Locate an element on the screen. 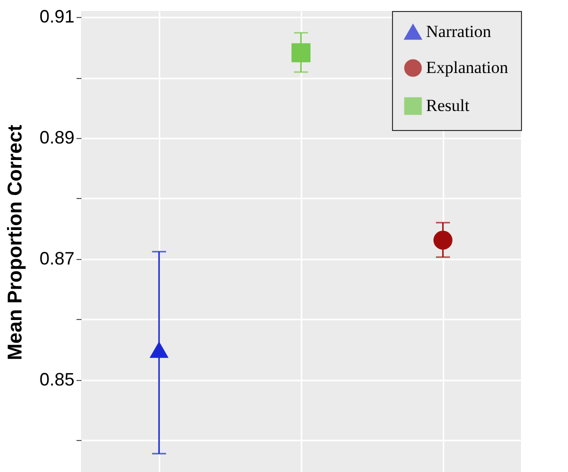 The height and width of the screenshot is (472, 568). legend-label: Narration is located at coordinates (459, 31).